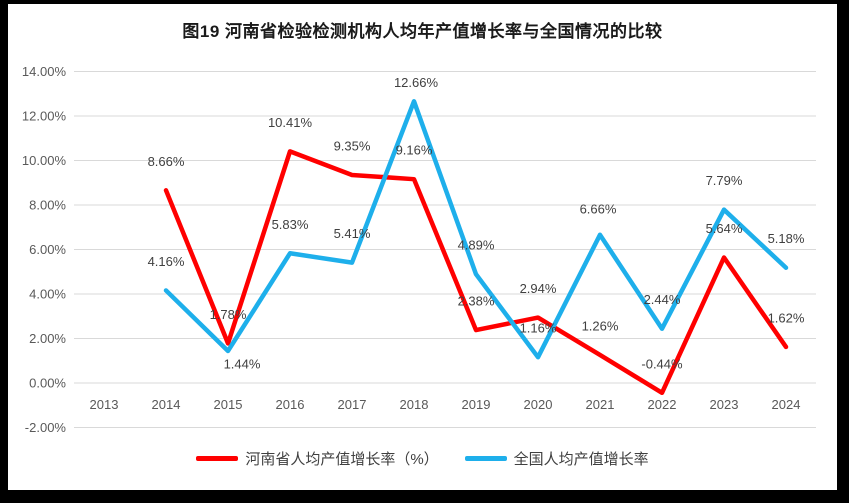  What do you see at coordinates (166, 404) in the screenshot?
I see `svg-text: 2014` at bounding box center [166, 404].